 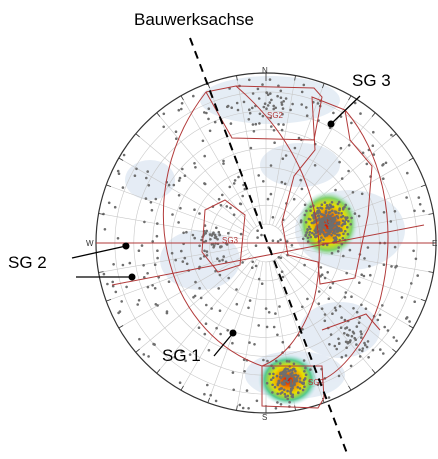 What do you see at coordinates (233, 333) in the screenshot?
I see `sg1-leader-dot` at bounding box center [233, 333].